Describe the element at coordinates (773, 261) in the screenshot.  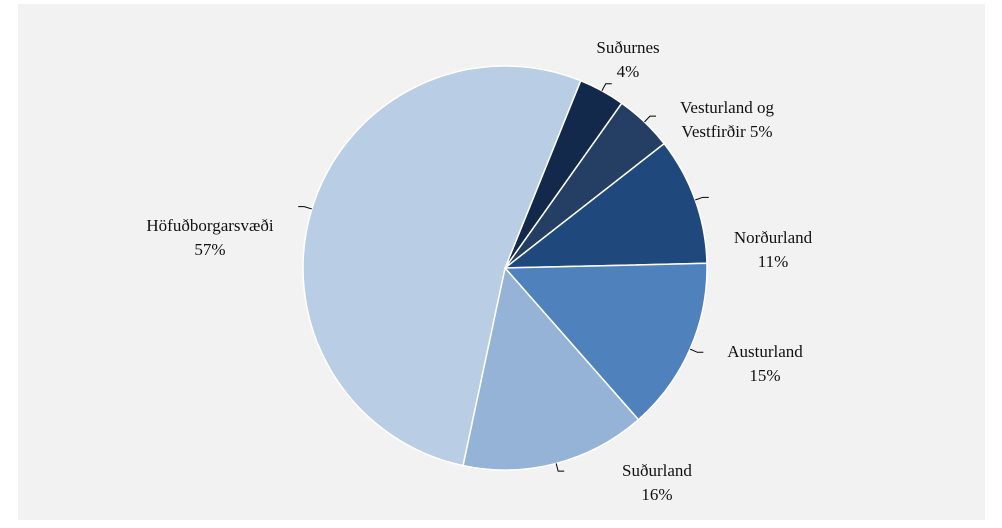
I see `value-label: 11%` at that location.